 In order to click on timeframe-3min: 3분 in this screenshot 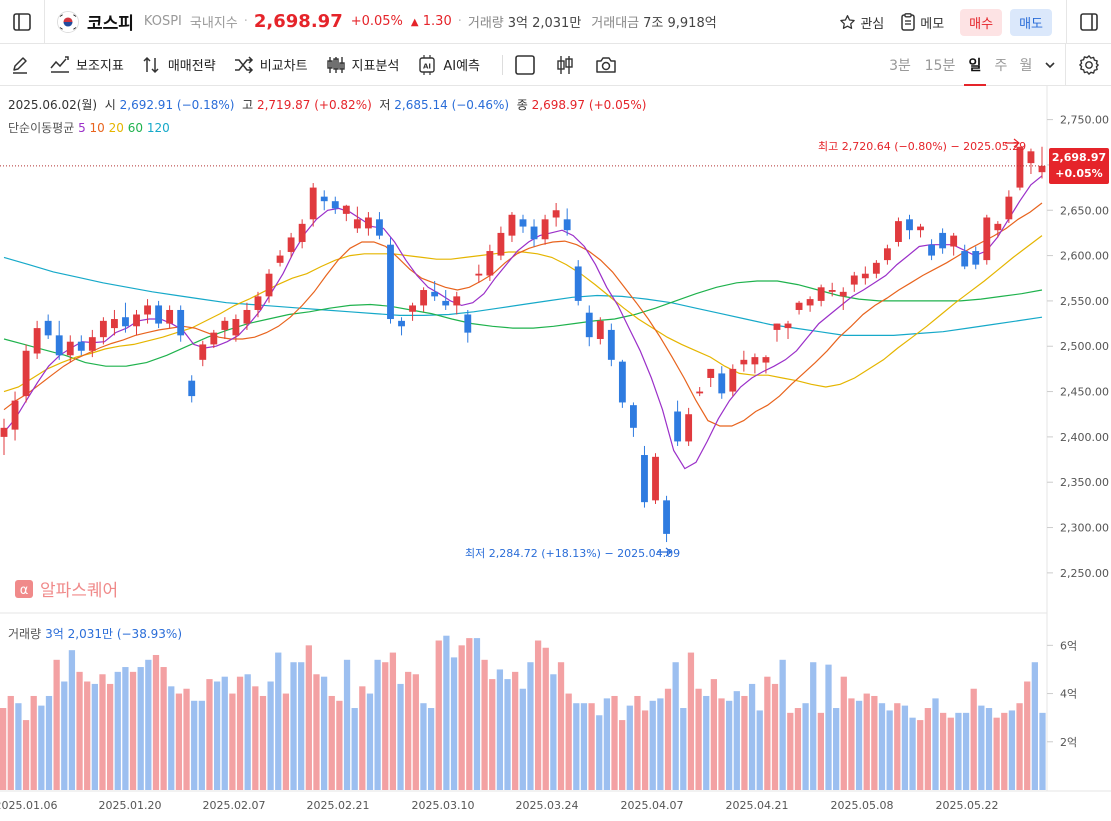, I will do `click(900, 66)`.